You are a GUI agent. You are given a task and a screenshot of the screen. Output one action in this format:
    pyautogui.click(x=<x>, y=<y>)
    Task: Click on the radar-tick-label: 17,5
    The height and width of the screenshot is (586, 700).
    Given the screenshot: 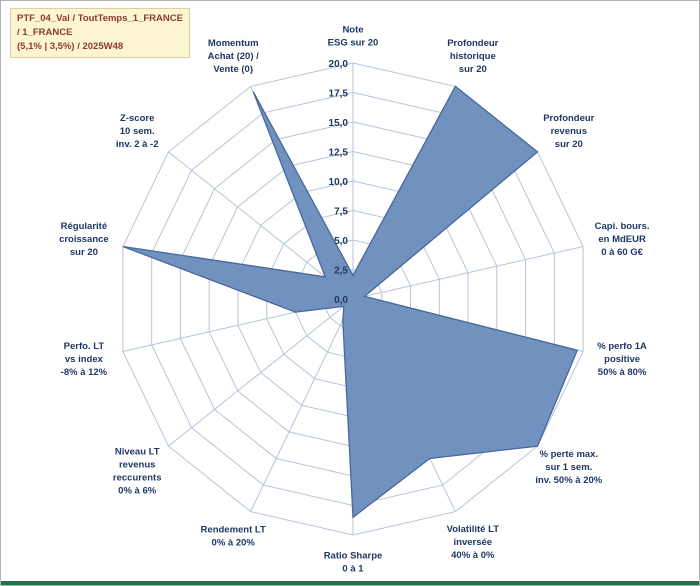 What is the action you would take?
    pyautogui.click(x=339, y=94)
    